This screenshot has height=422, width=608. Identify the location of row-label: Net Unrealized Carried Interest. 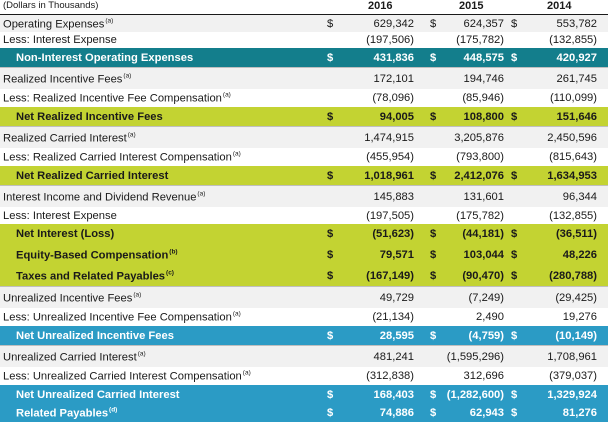
(98, 395).